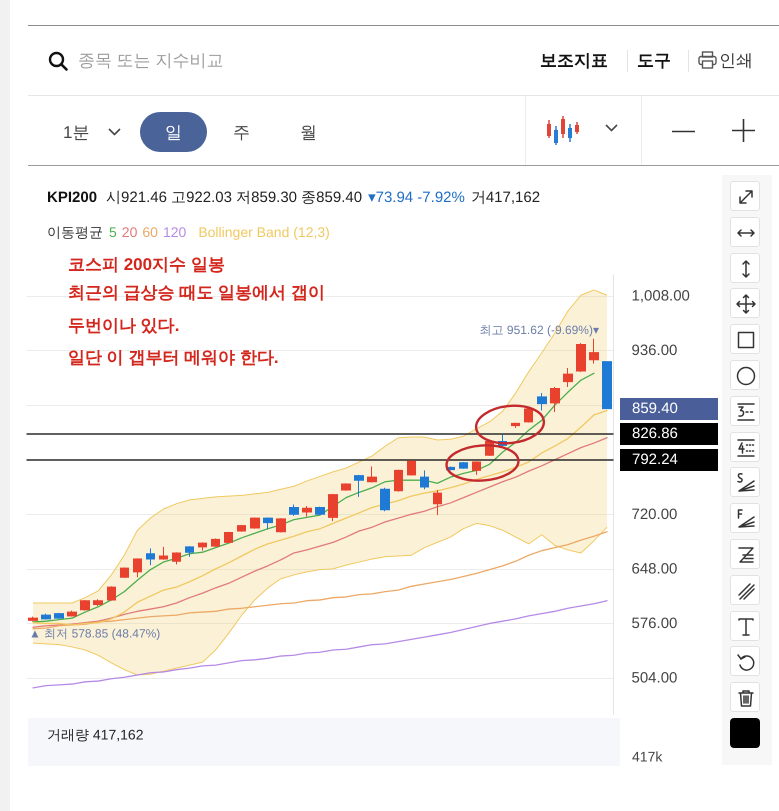  What do you see at coordinates (654, 61) in the screenshot?
I see `text: 도구` at bounding box center [654, 61].